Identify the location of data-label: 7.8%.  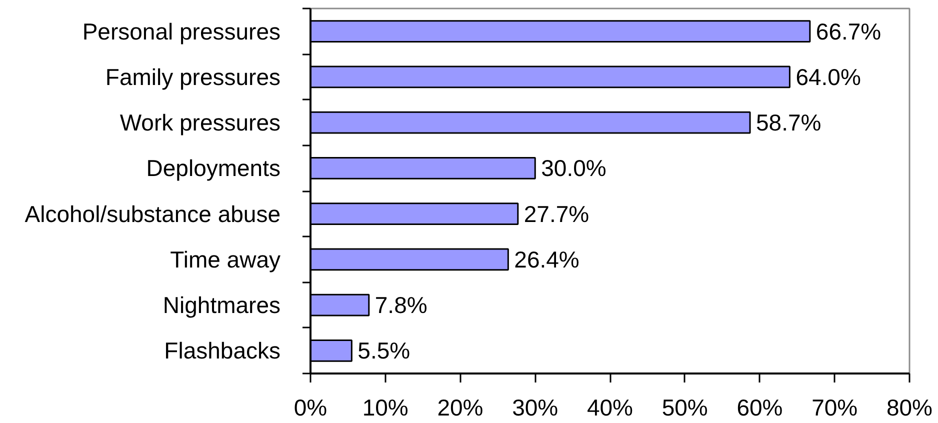
(401, 305).